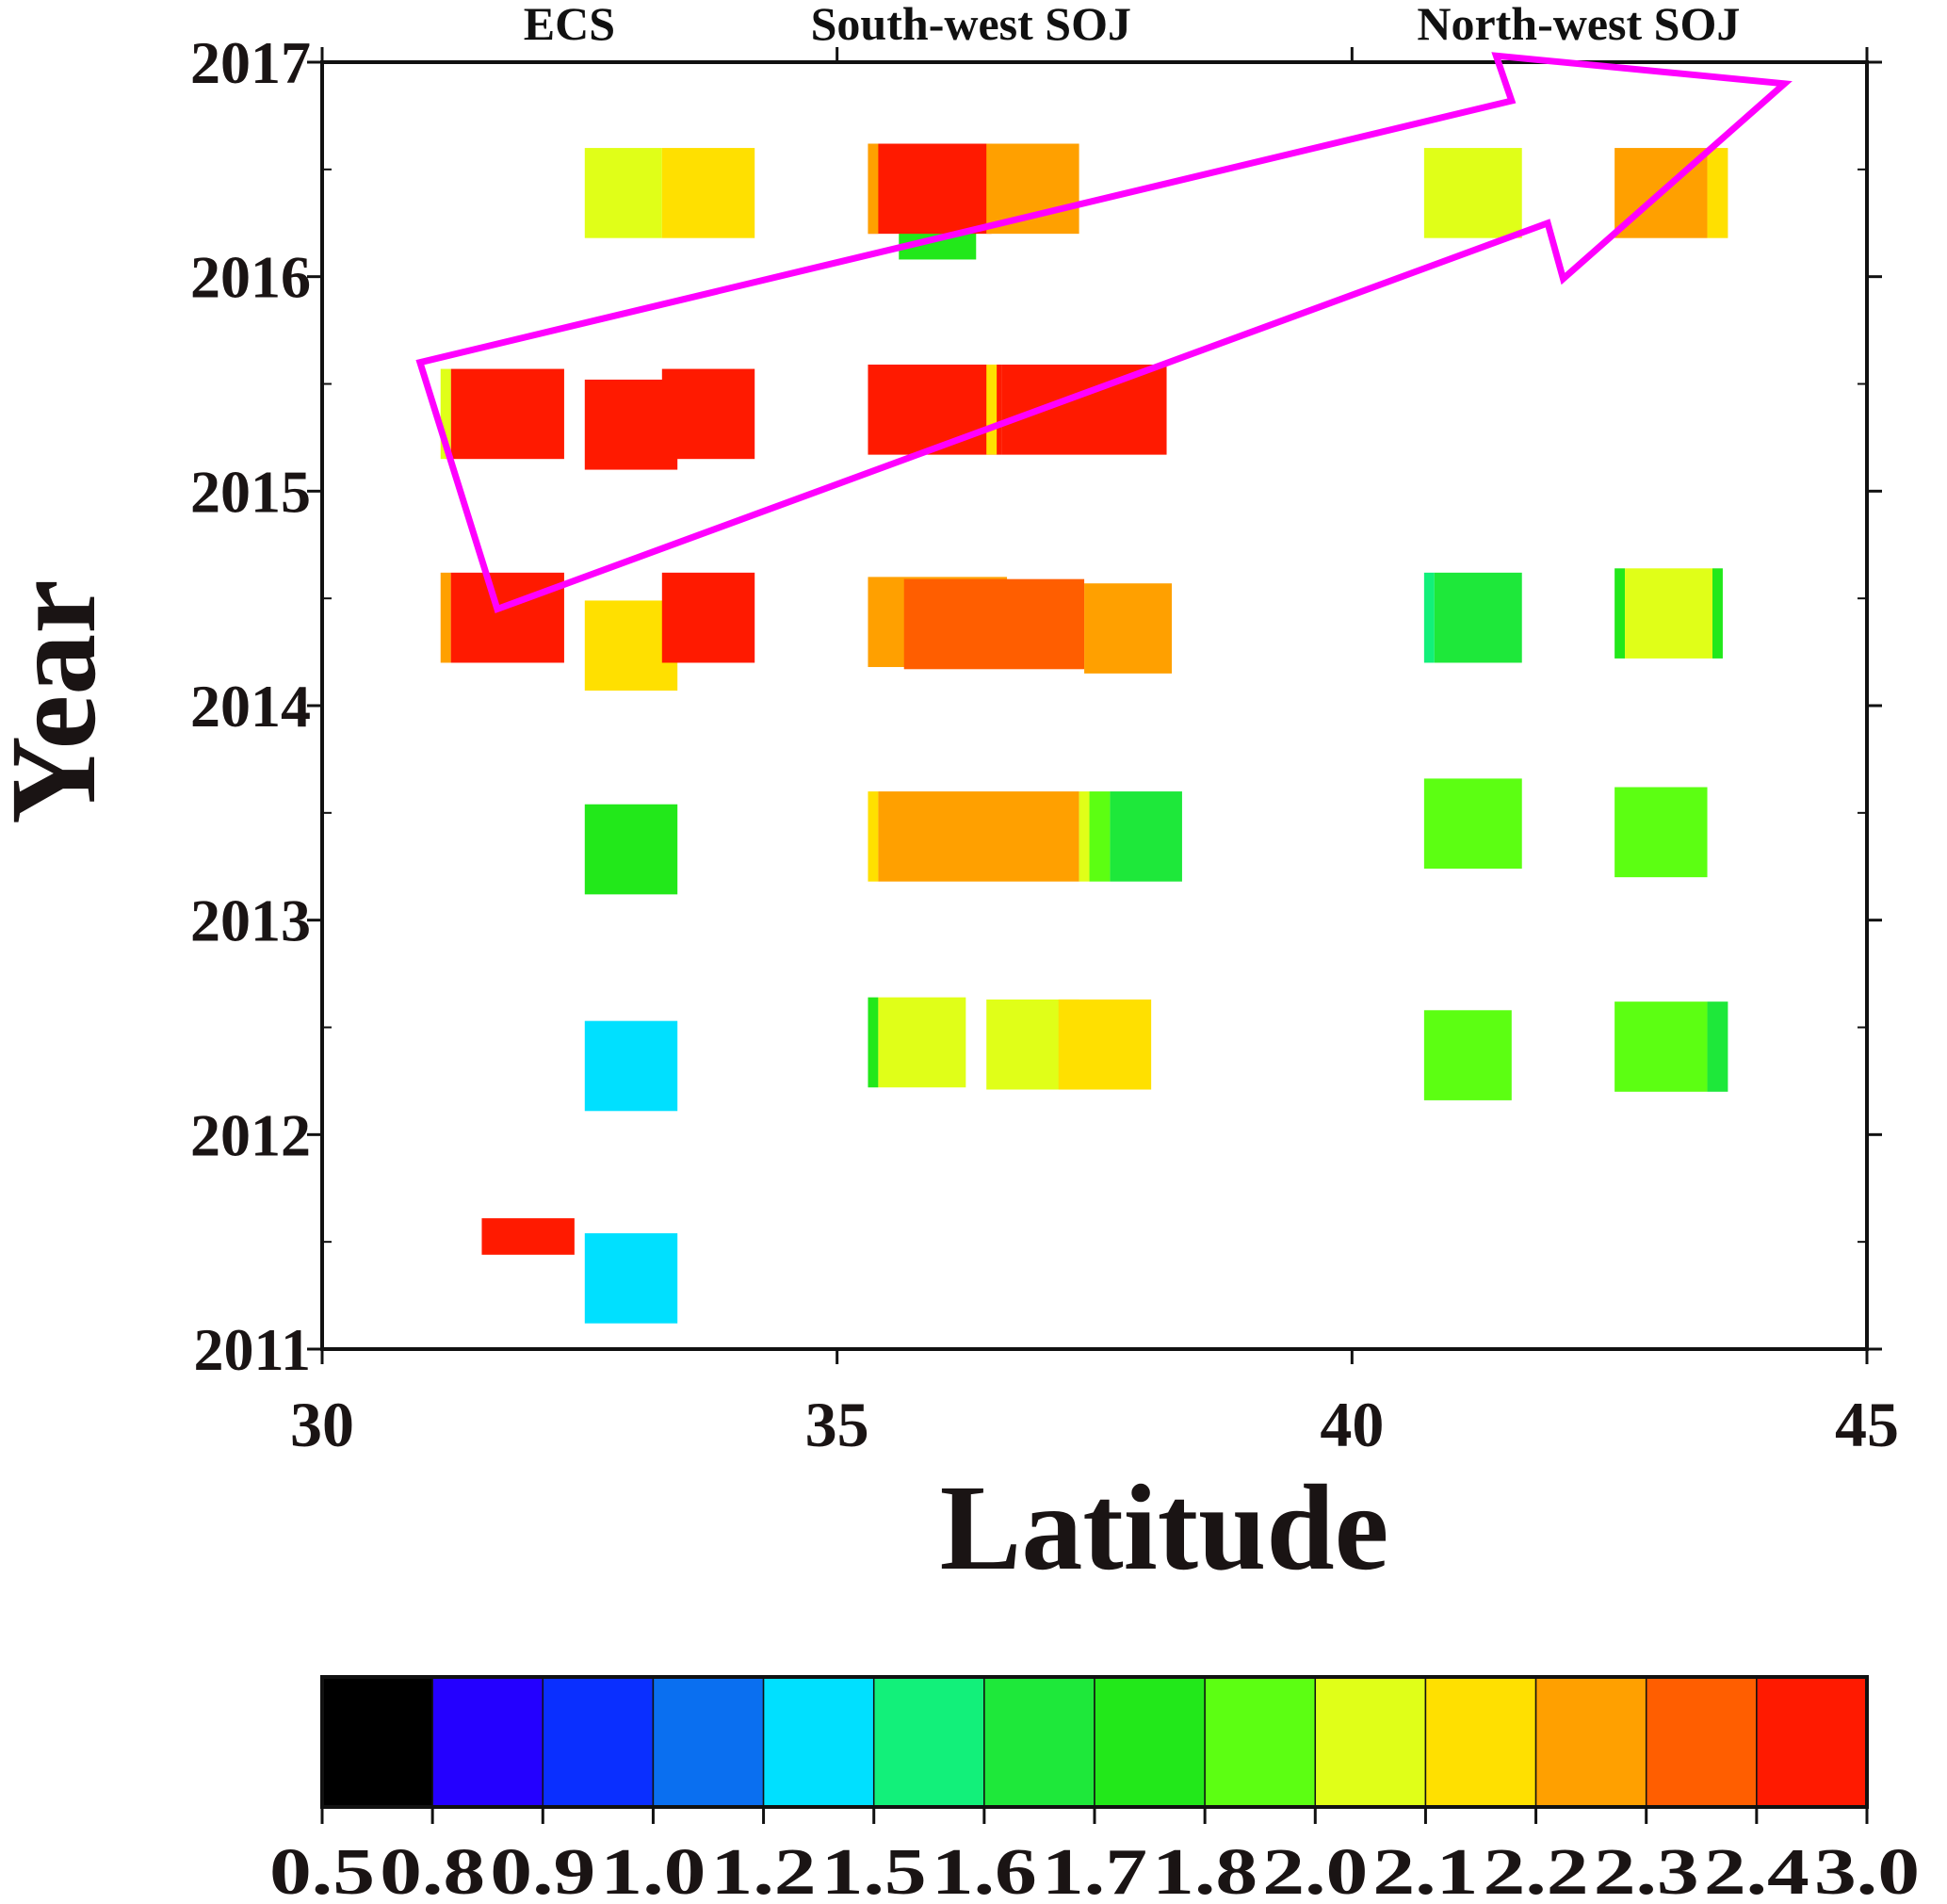 Image resolution: width=1947 pixels, height=1904 pixels. Describe the element at coordinates (1867, 1425) in the screenshot. I see `x-tick-label: 45` at that location.